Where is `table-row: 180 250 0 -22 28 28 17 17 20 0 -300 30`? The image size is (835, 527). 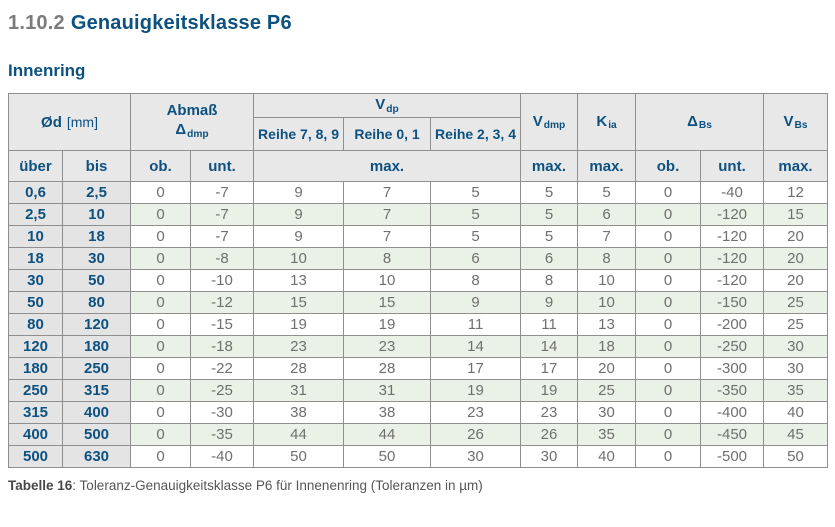 table-row: 180 250 0 -22 28 28 17 17 20 0 -300 30 is located at coordinates (418, 368).